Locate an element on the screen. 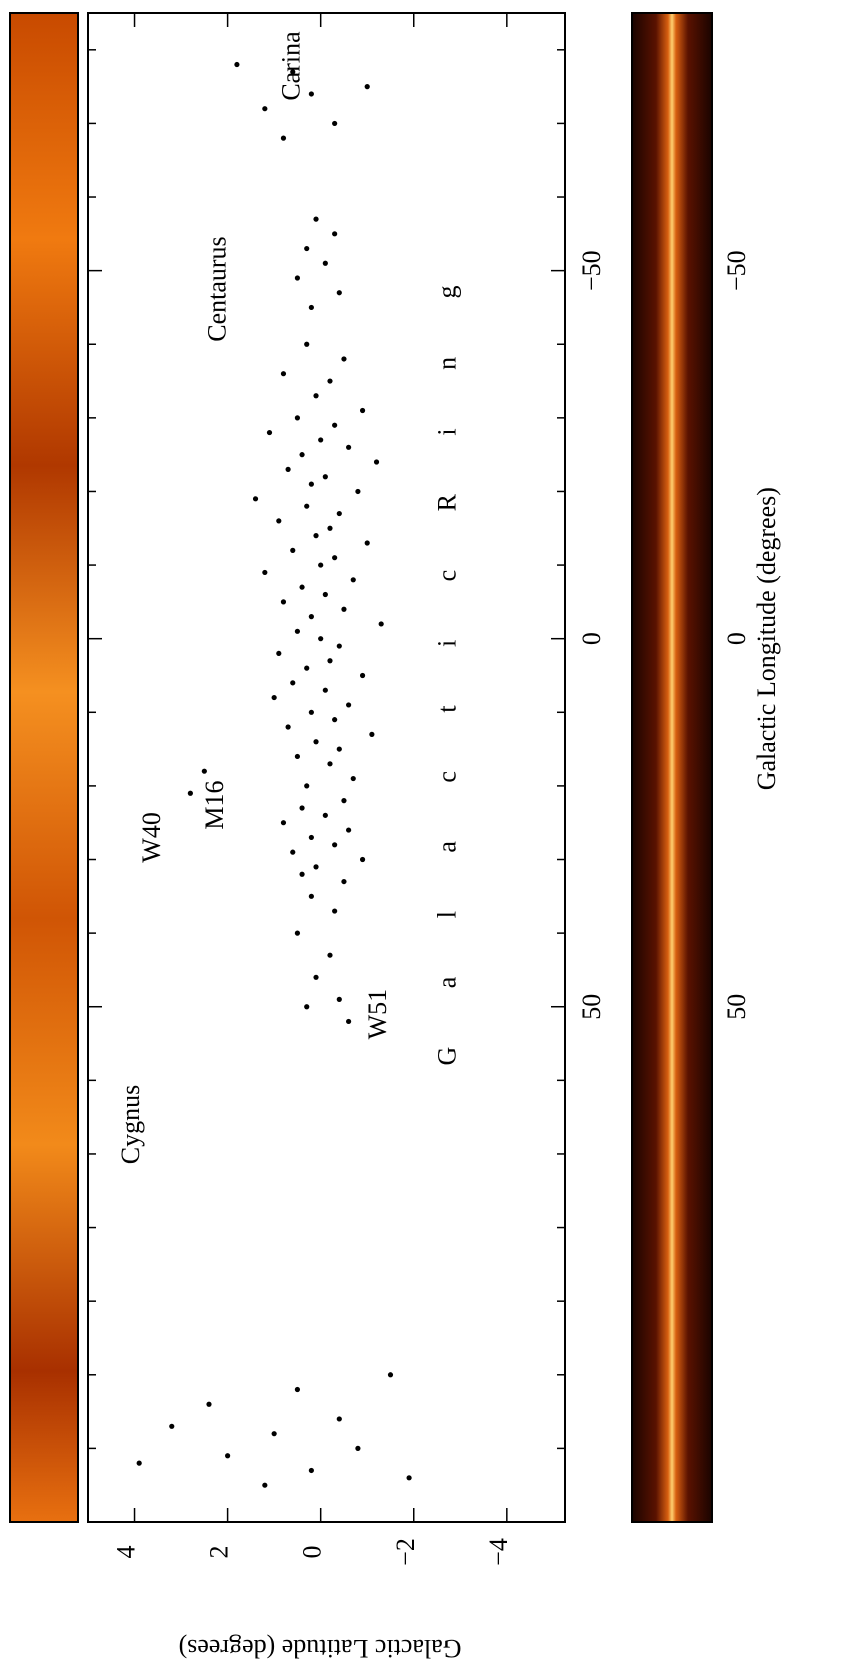 This screenshot has height=1673, width=842. co-map-strip is located at coordinates (44, 767).